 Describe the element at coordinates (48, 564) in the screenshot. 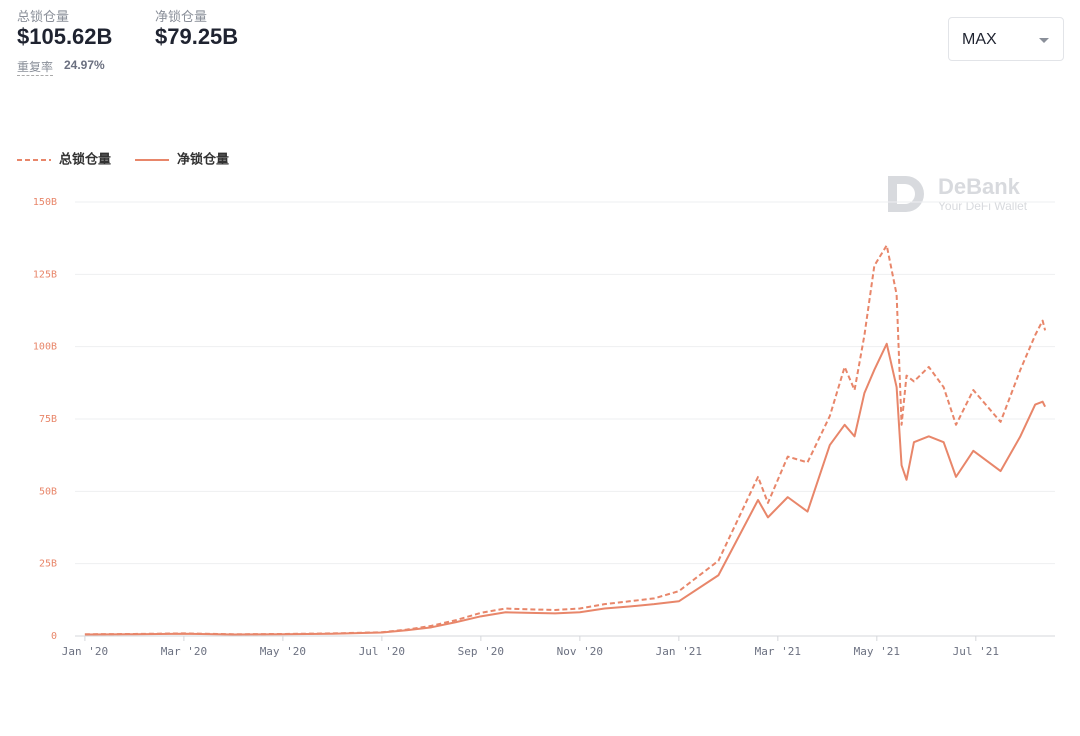

I see `y-tick-label: 25B` at that location.